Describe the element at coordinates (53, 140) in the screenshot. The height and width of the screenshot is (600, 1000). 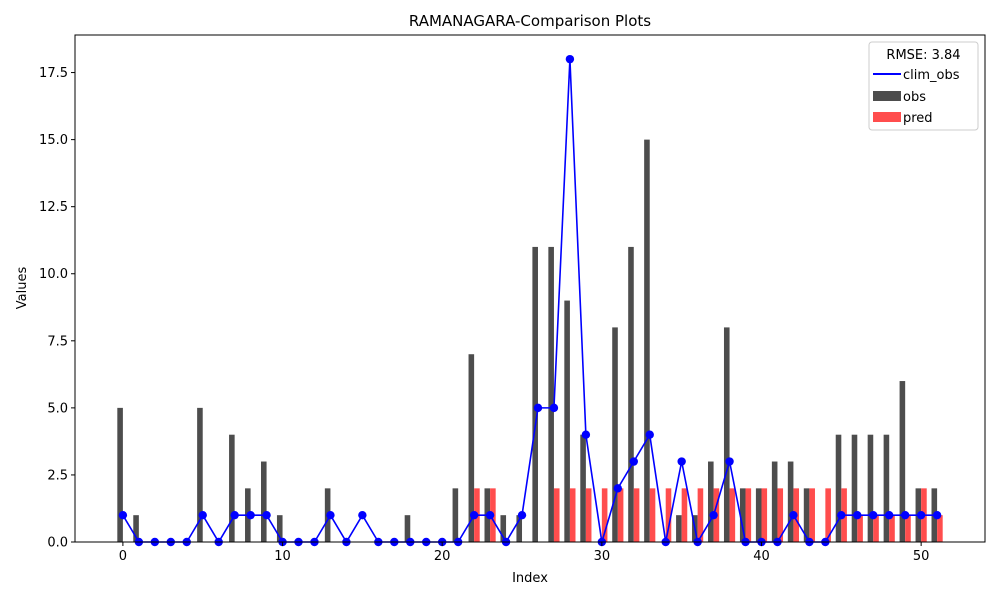
I see `y-tick-label: 15.0` at that location.